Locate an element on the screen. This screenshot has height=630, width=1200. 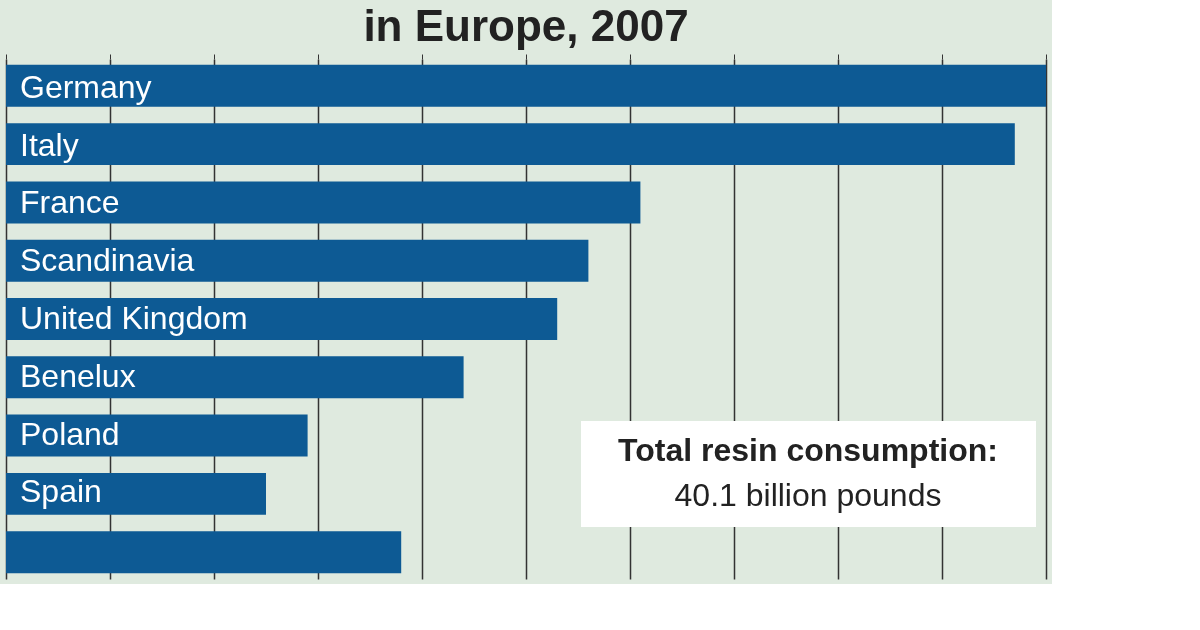
annotation: 40.1 billion pounds is located at coordinates (808, 495).